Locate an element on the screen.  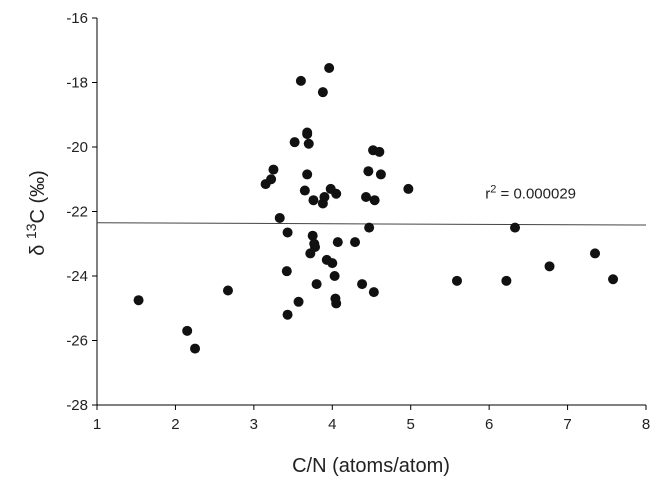
y-tick-label: -22 is located at coordinates (77, 212).